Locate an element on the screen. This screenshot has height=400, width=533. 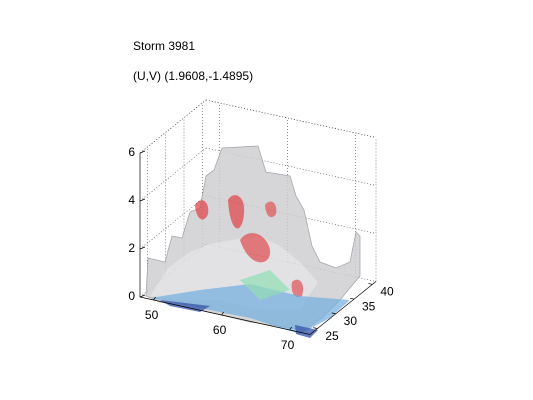
chart-subtitle: (U,V) (1.9608,-1.4895) is located at coordinates (193, 76).